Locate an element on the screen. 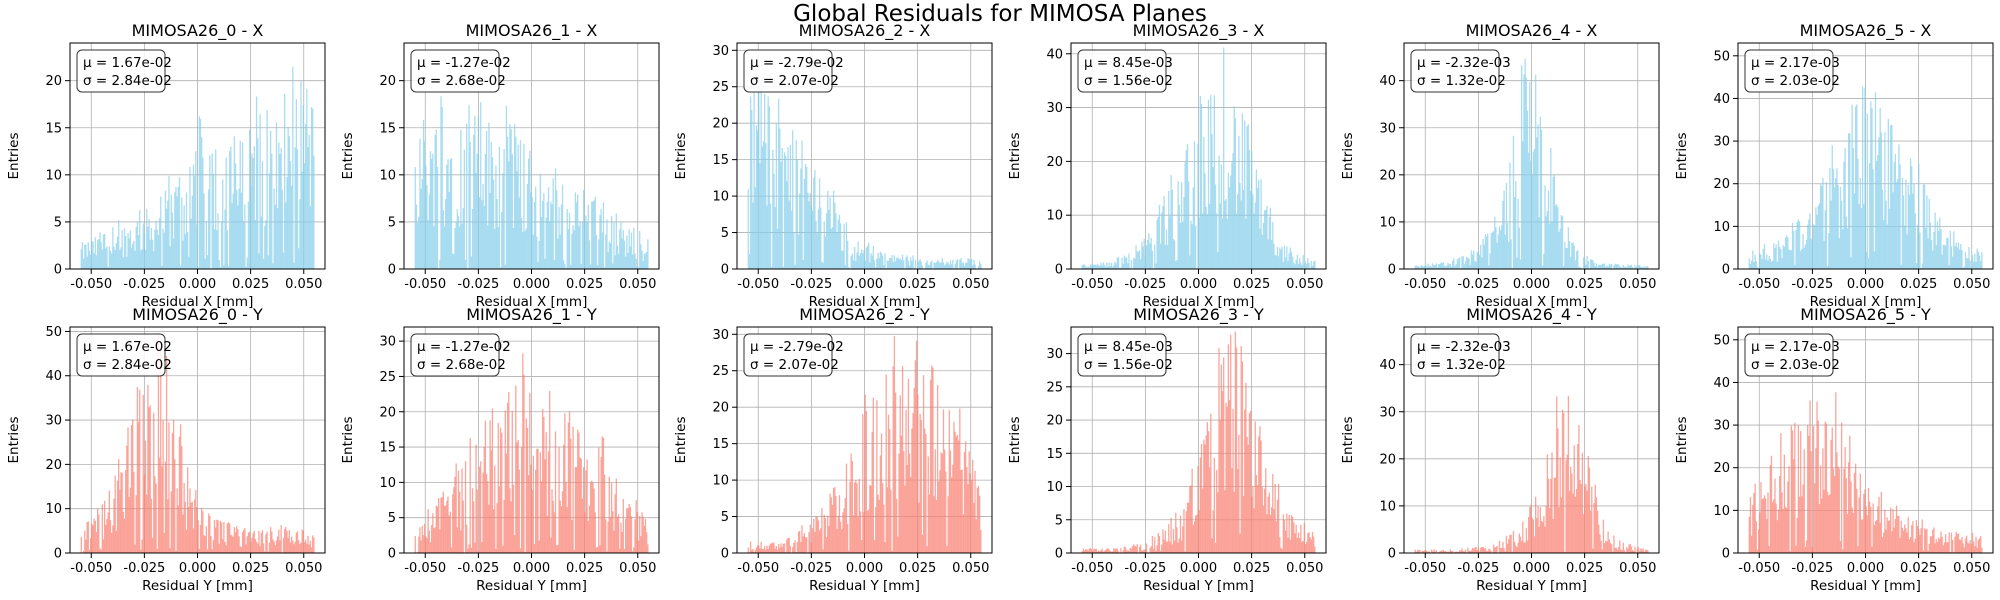 This screenshot has height=600, width=2000. x-tick-label: 0.050 is located at coordinates (637, 284).